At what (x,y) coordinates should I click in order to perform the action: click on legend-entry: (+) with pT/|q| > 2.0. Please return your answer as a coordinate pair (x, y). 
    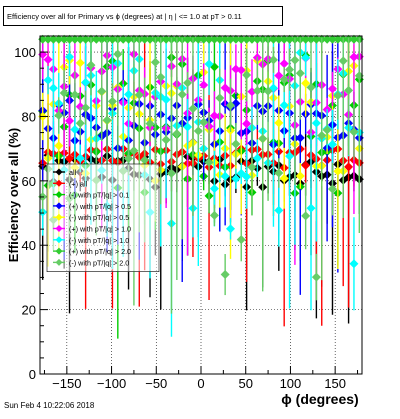
    Looking at the image, I should click on (100, 251).